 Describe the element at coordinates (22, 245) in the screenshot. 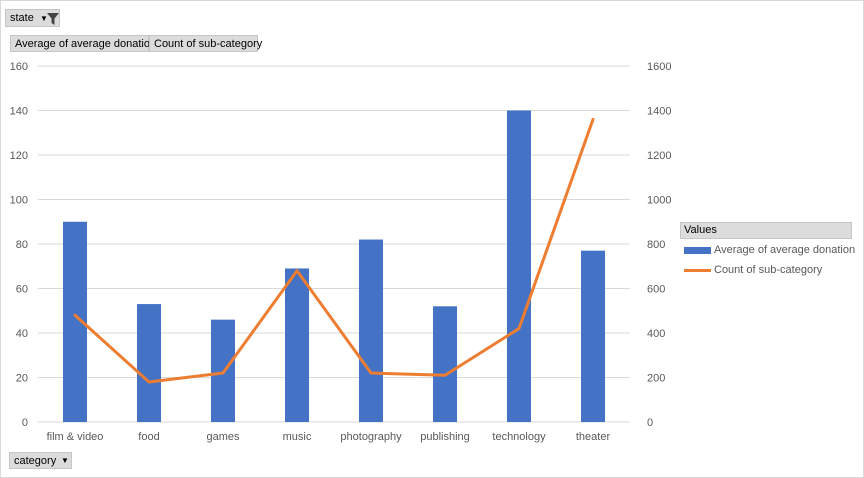

I see `left-axis-tick-label: 80` at that location.